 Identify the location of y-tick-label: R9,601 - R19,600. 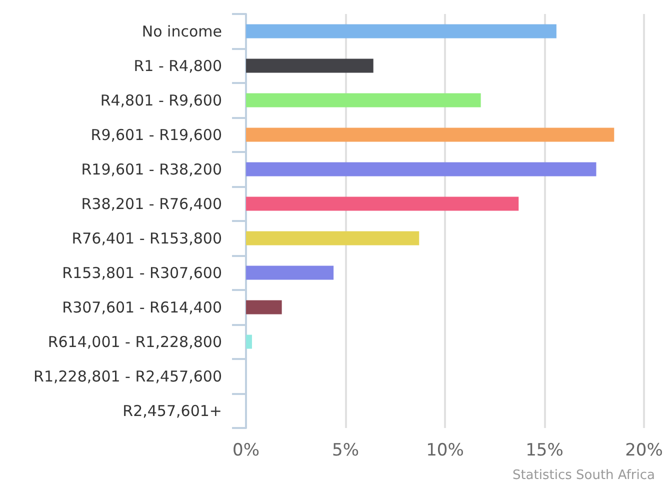
(156, 135).